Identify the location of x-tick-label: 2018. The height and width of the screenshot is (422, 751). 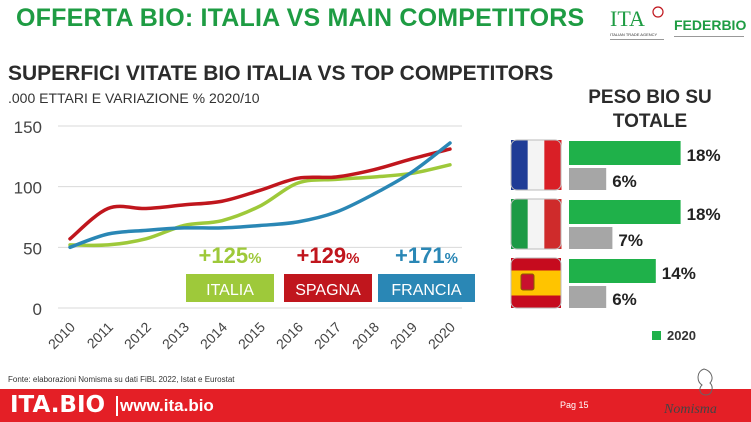
(365, 335).